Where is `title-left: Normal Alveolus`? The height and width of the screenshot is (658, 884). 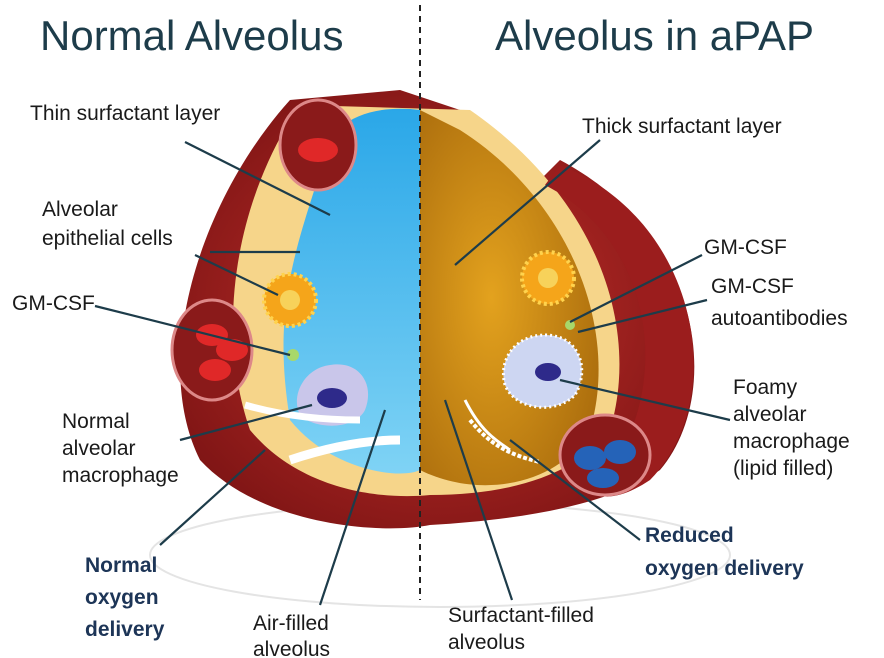
title-left: Normal Alveolus is located at coordinates (191, 35).